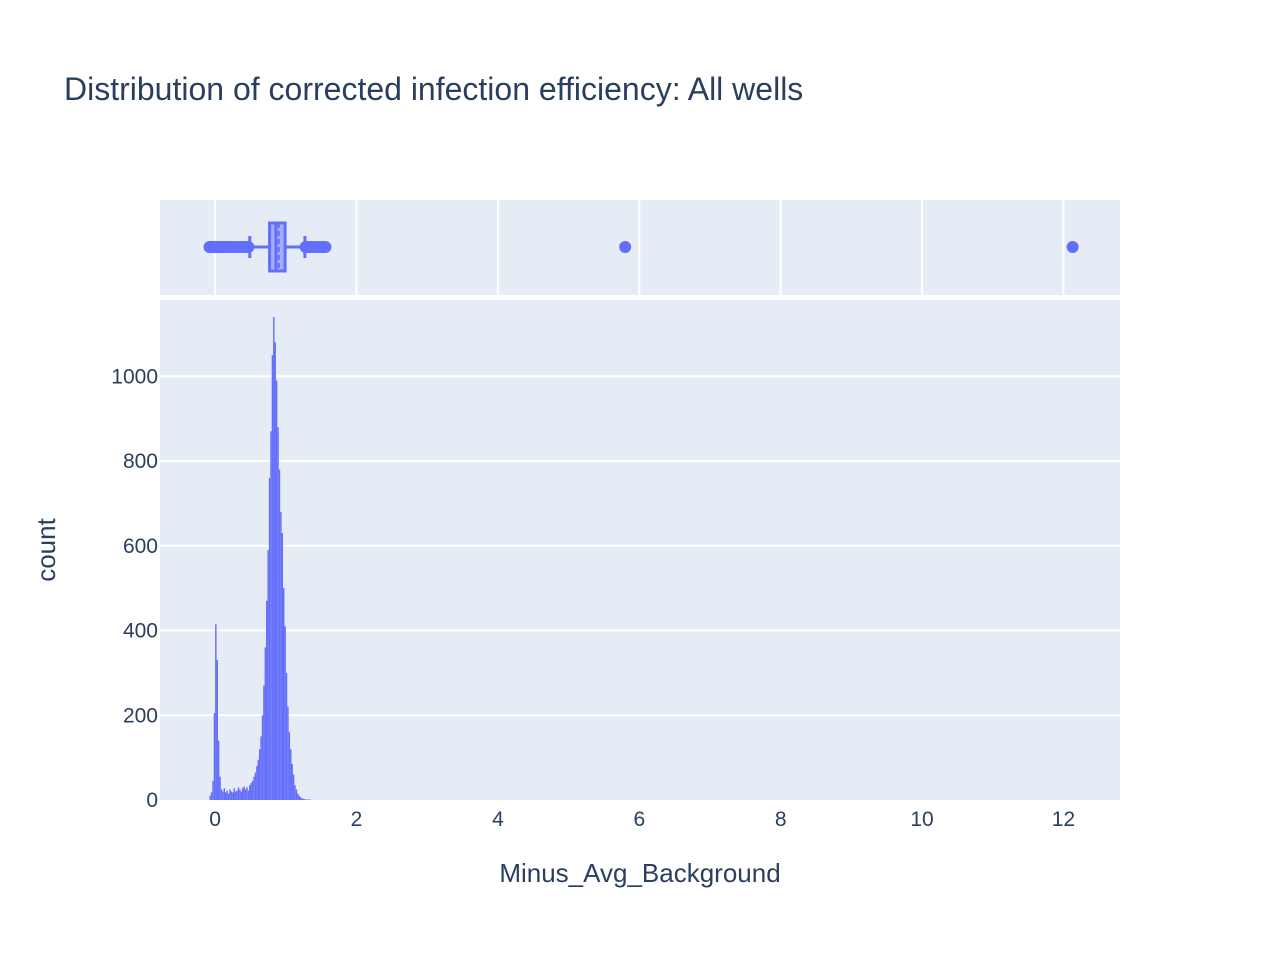 The width and height of the screenshot is (1280, 960). Describe the element at coordinates (140, 546) in the screenshot. I see `y-tick-label: 600` at that location.